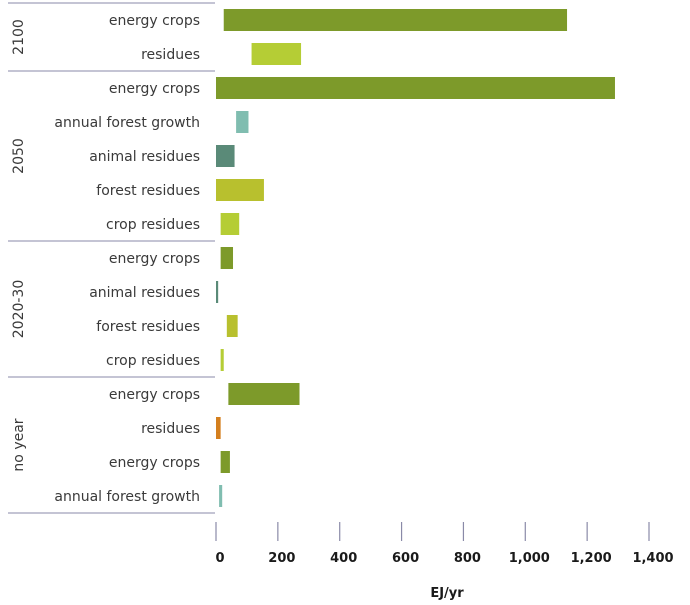  I want to click on x-tick-label: 200, so click(281, 558).